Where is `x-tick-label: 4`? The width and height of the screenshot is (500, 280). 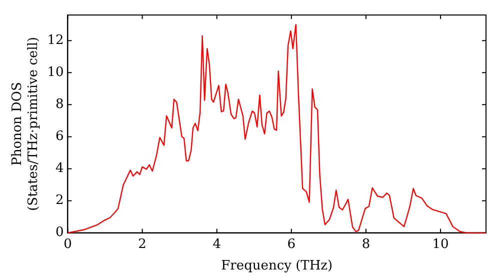 x-tick-label: 4 is located at coordinates (216, 244).